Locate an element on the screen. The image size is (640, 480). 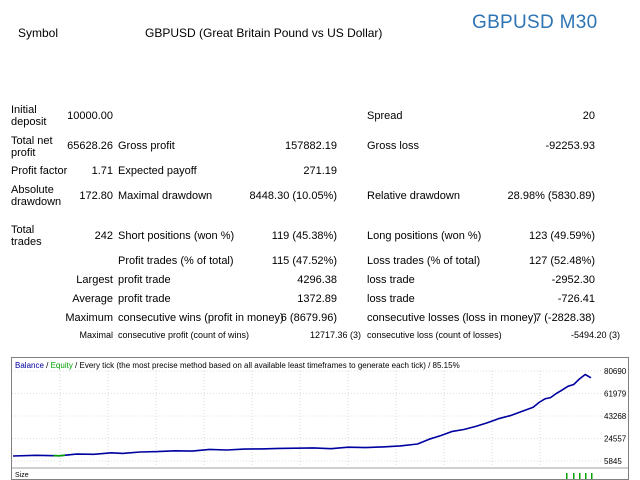
y-tick-label: 43268 is located at coordinates (615, 416).